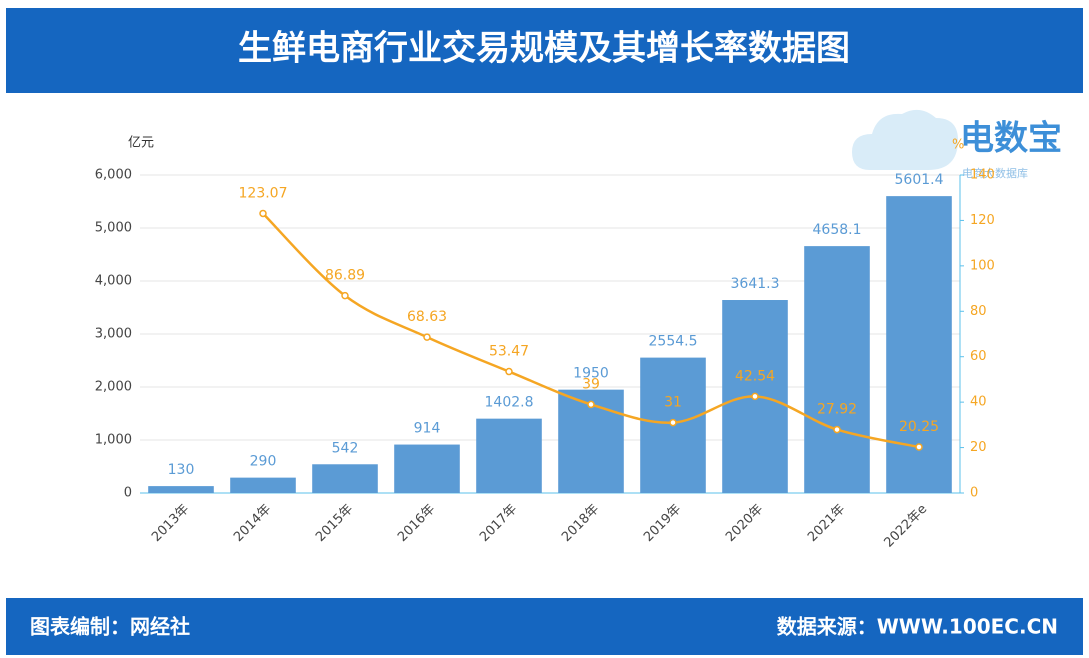 This screenshot has width=1089, height=658. I want to click on logo-subtitle: 电商大数据库, so click(995, 173).